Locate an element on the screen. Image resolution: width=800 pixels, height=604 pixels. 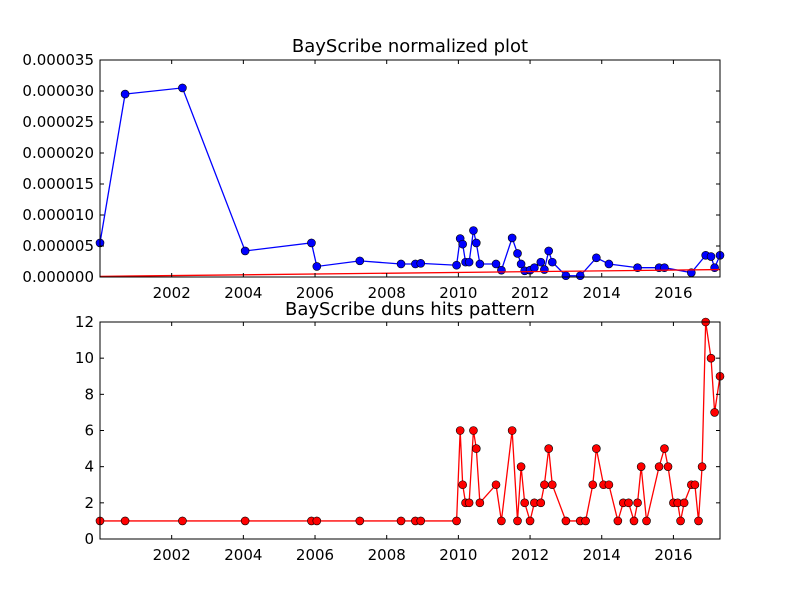
y-tick-label: 0.000020 is located at coordinates (58, 153).